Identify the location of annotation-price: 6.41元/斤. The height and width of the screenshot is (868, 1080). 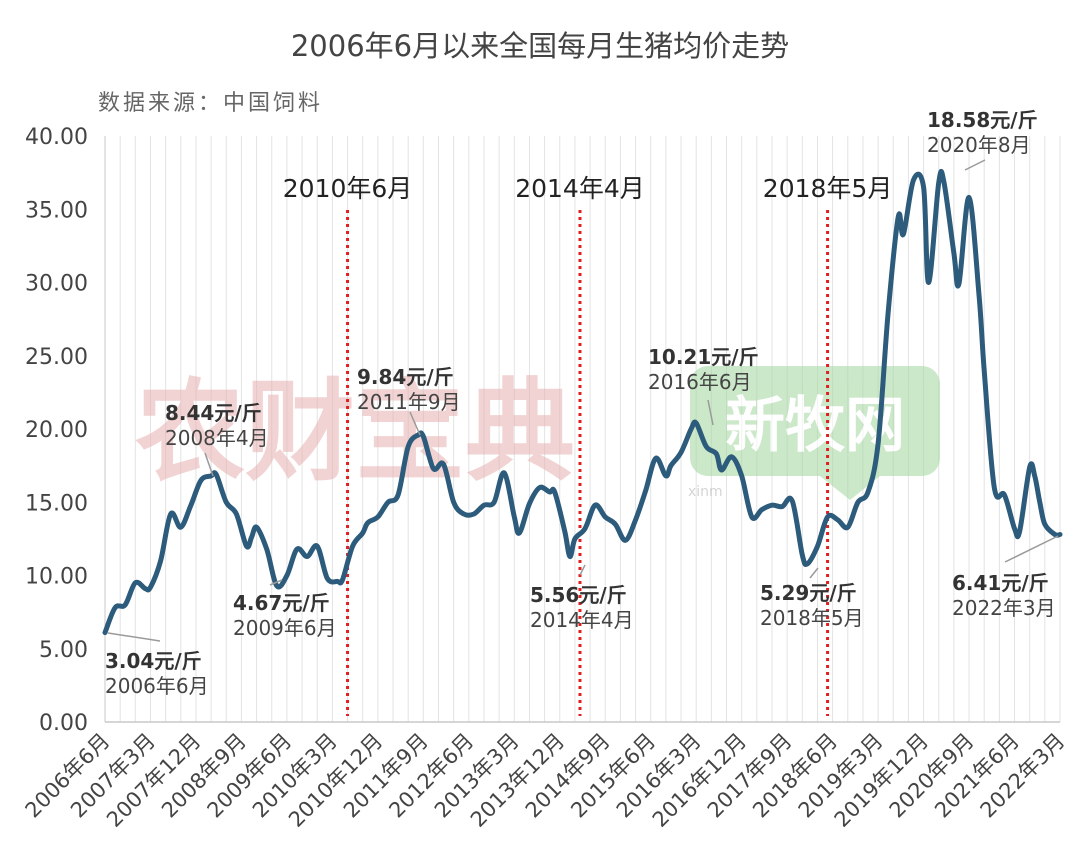
(1000, 583).